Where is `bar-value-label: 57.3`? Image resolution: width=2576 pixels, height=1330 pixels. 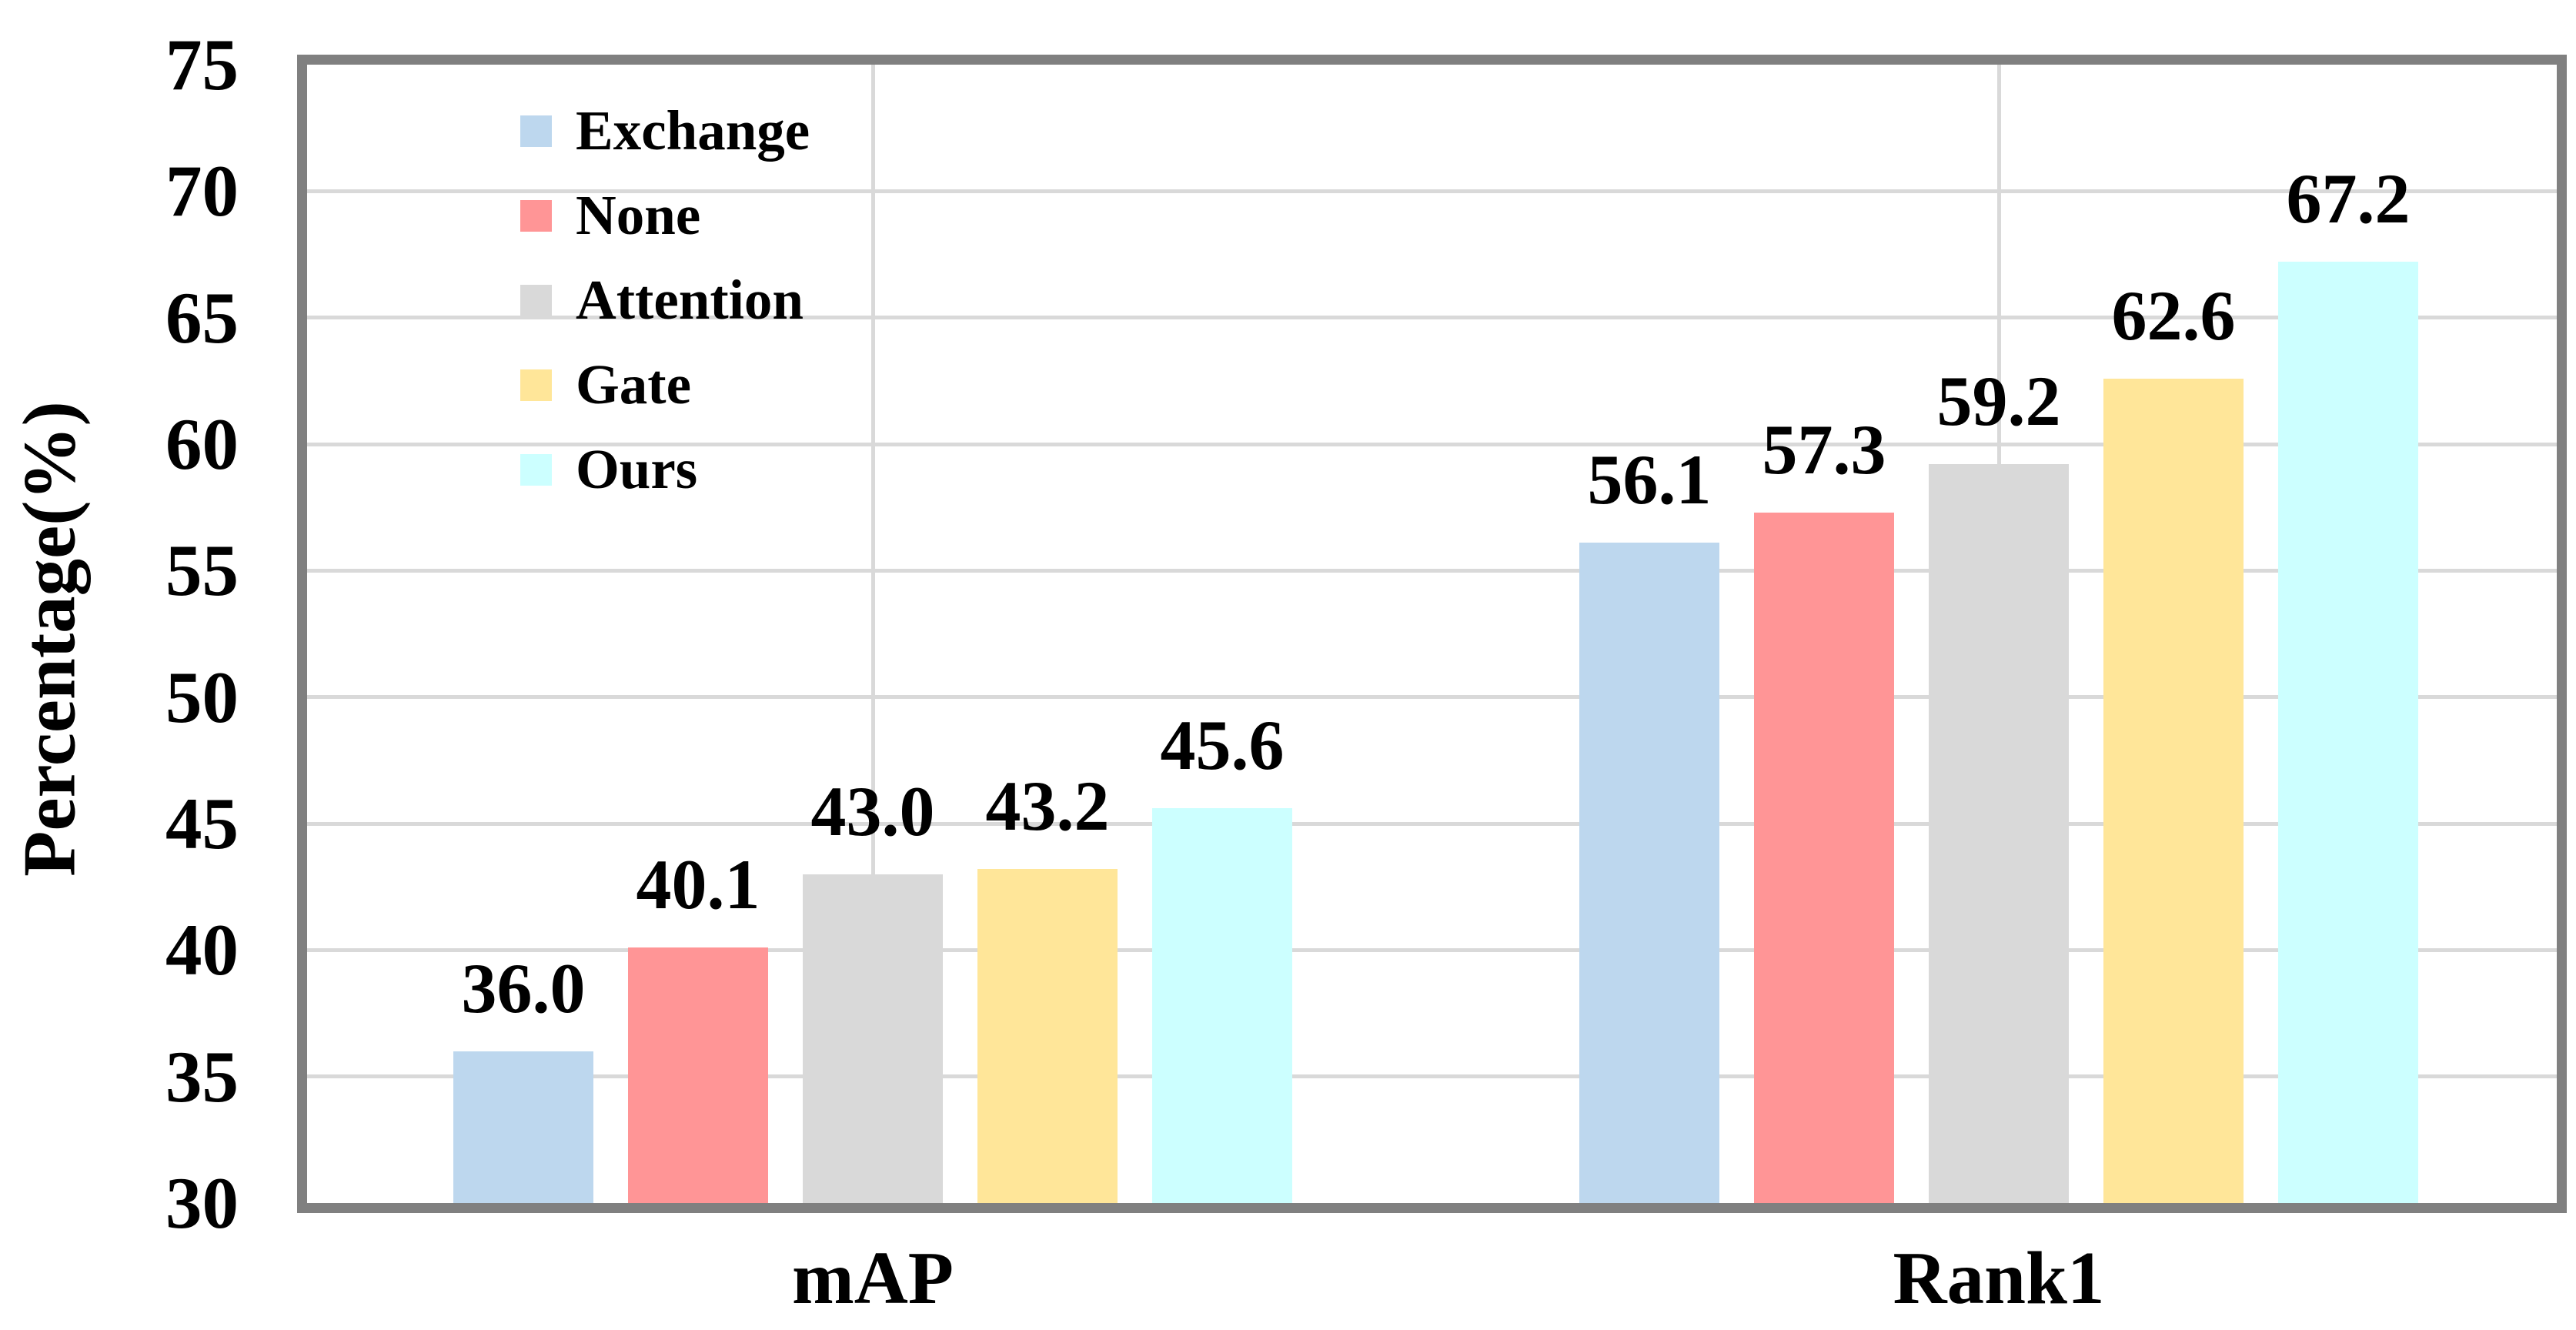
bar-value-label: 57.3 is located at coordinates (1824, 449).